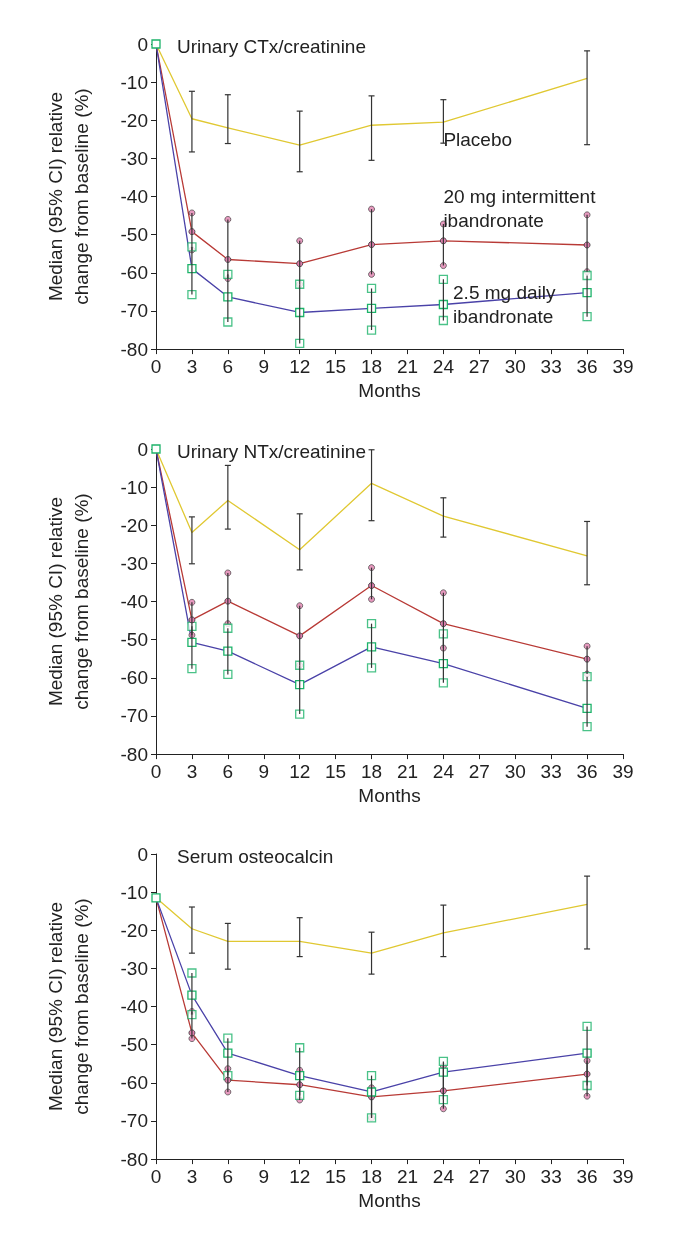  I want to click on chart-title: Serum osteocalcin, so click(255, 856).